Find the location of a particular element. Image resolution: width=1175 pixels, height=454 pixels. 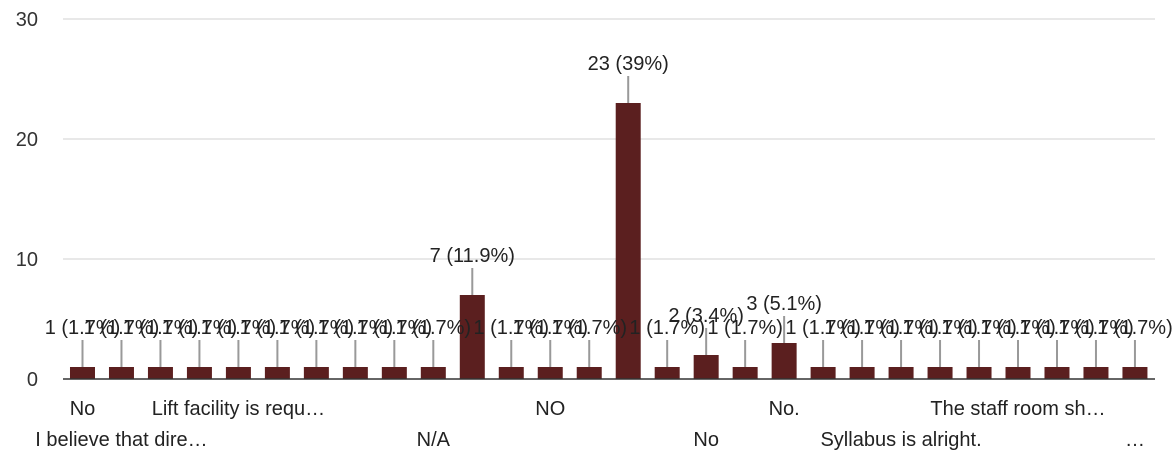

data-label: 3 (5.1%) is located at coordinates (784, 304).